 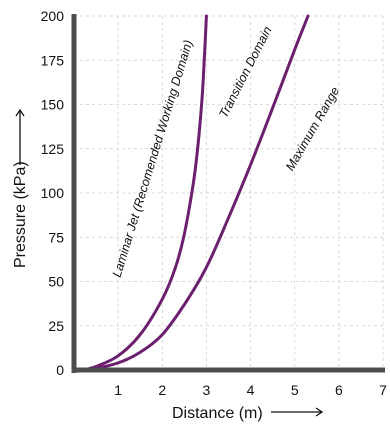 I want to click on y-tick-label: 125, so click(x=53, y=149).